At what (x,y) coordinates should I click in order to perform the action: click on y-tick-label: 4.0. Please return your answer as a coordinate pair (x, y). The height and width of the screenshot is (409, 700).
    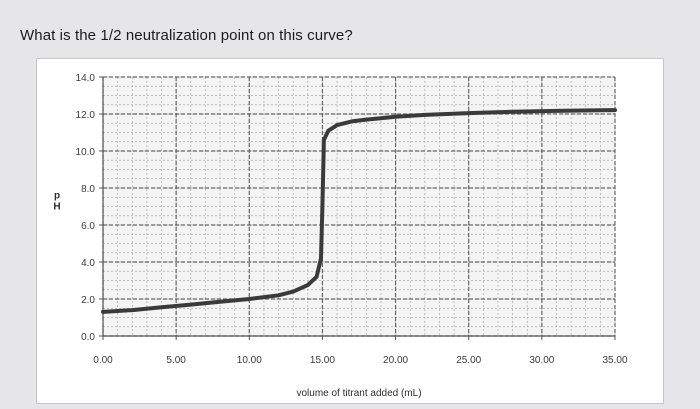
    Looking at the image, I should click on (88, 263).